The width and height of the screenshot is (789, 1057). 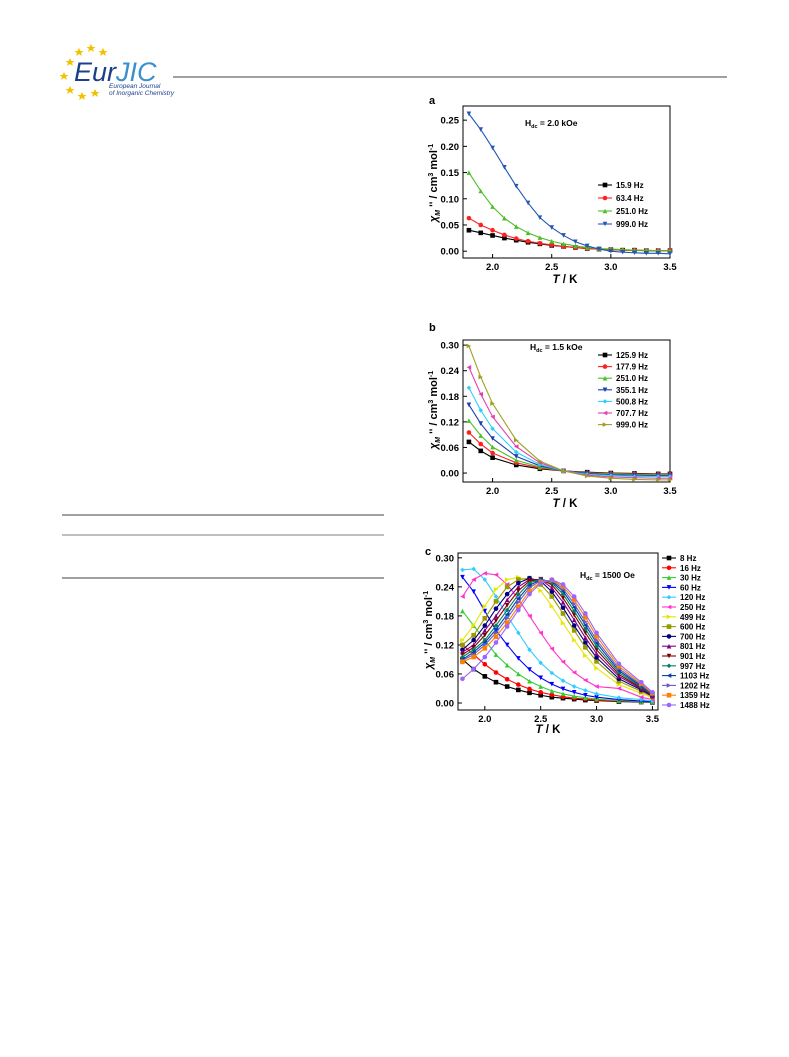 What do you see at coordinates (695, 685) in the screenshot?
I see `legend-label: 1202 Hz` at bounding box center [695, 685].